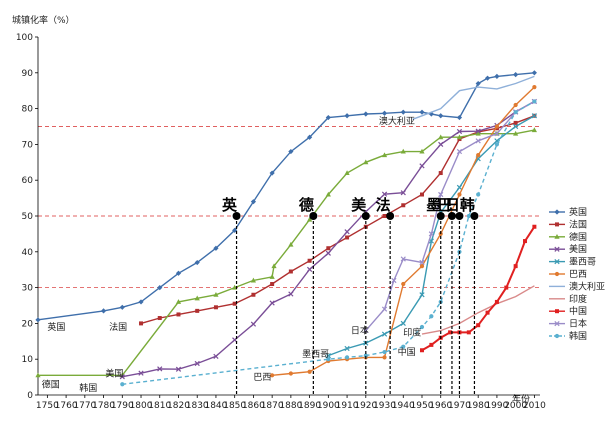  I want to click on milestone-label: 墨, so click(433, 205).